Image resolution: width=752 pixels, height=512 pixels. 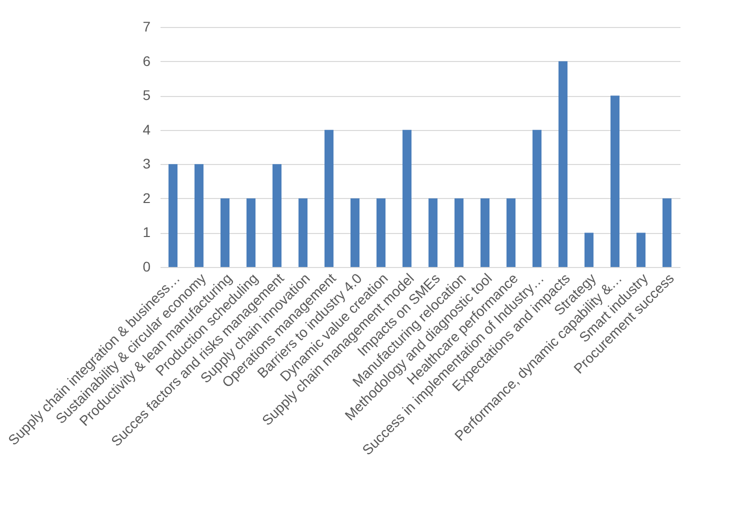 I want to click on y-tick-label: 6, so click(x=146, y=60).